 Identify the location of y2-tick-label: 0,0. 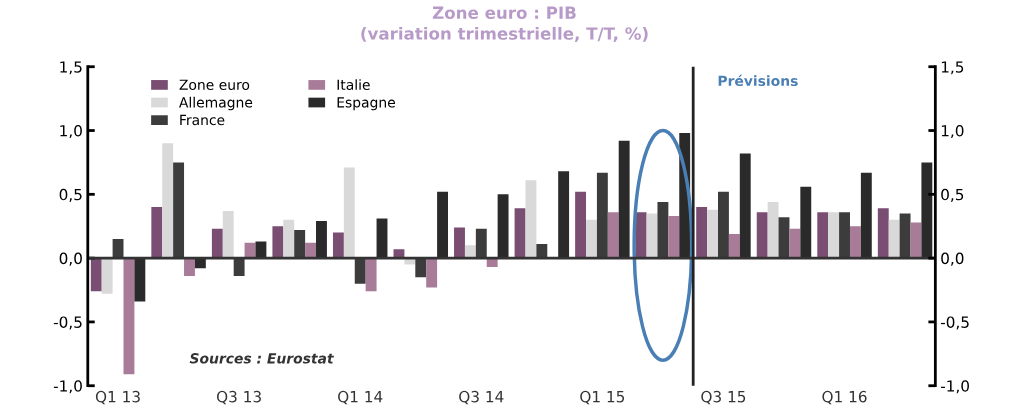
(952, 259).